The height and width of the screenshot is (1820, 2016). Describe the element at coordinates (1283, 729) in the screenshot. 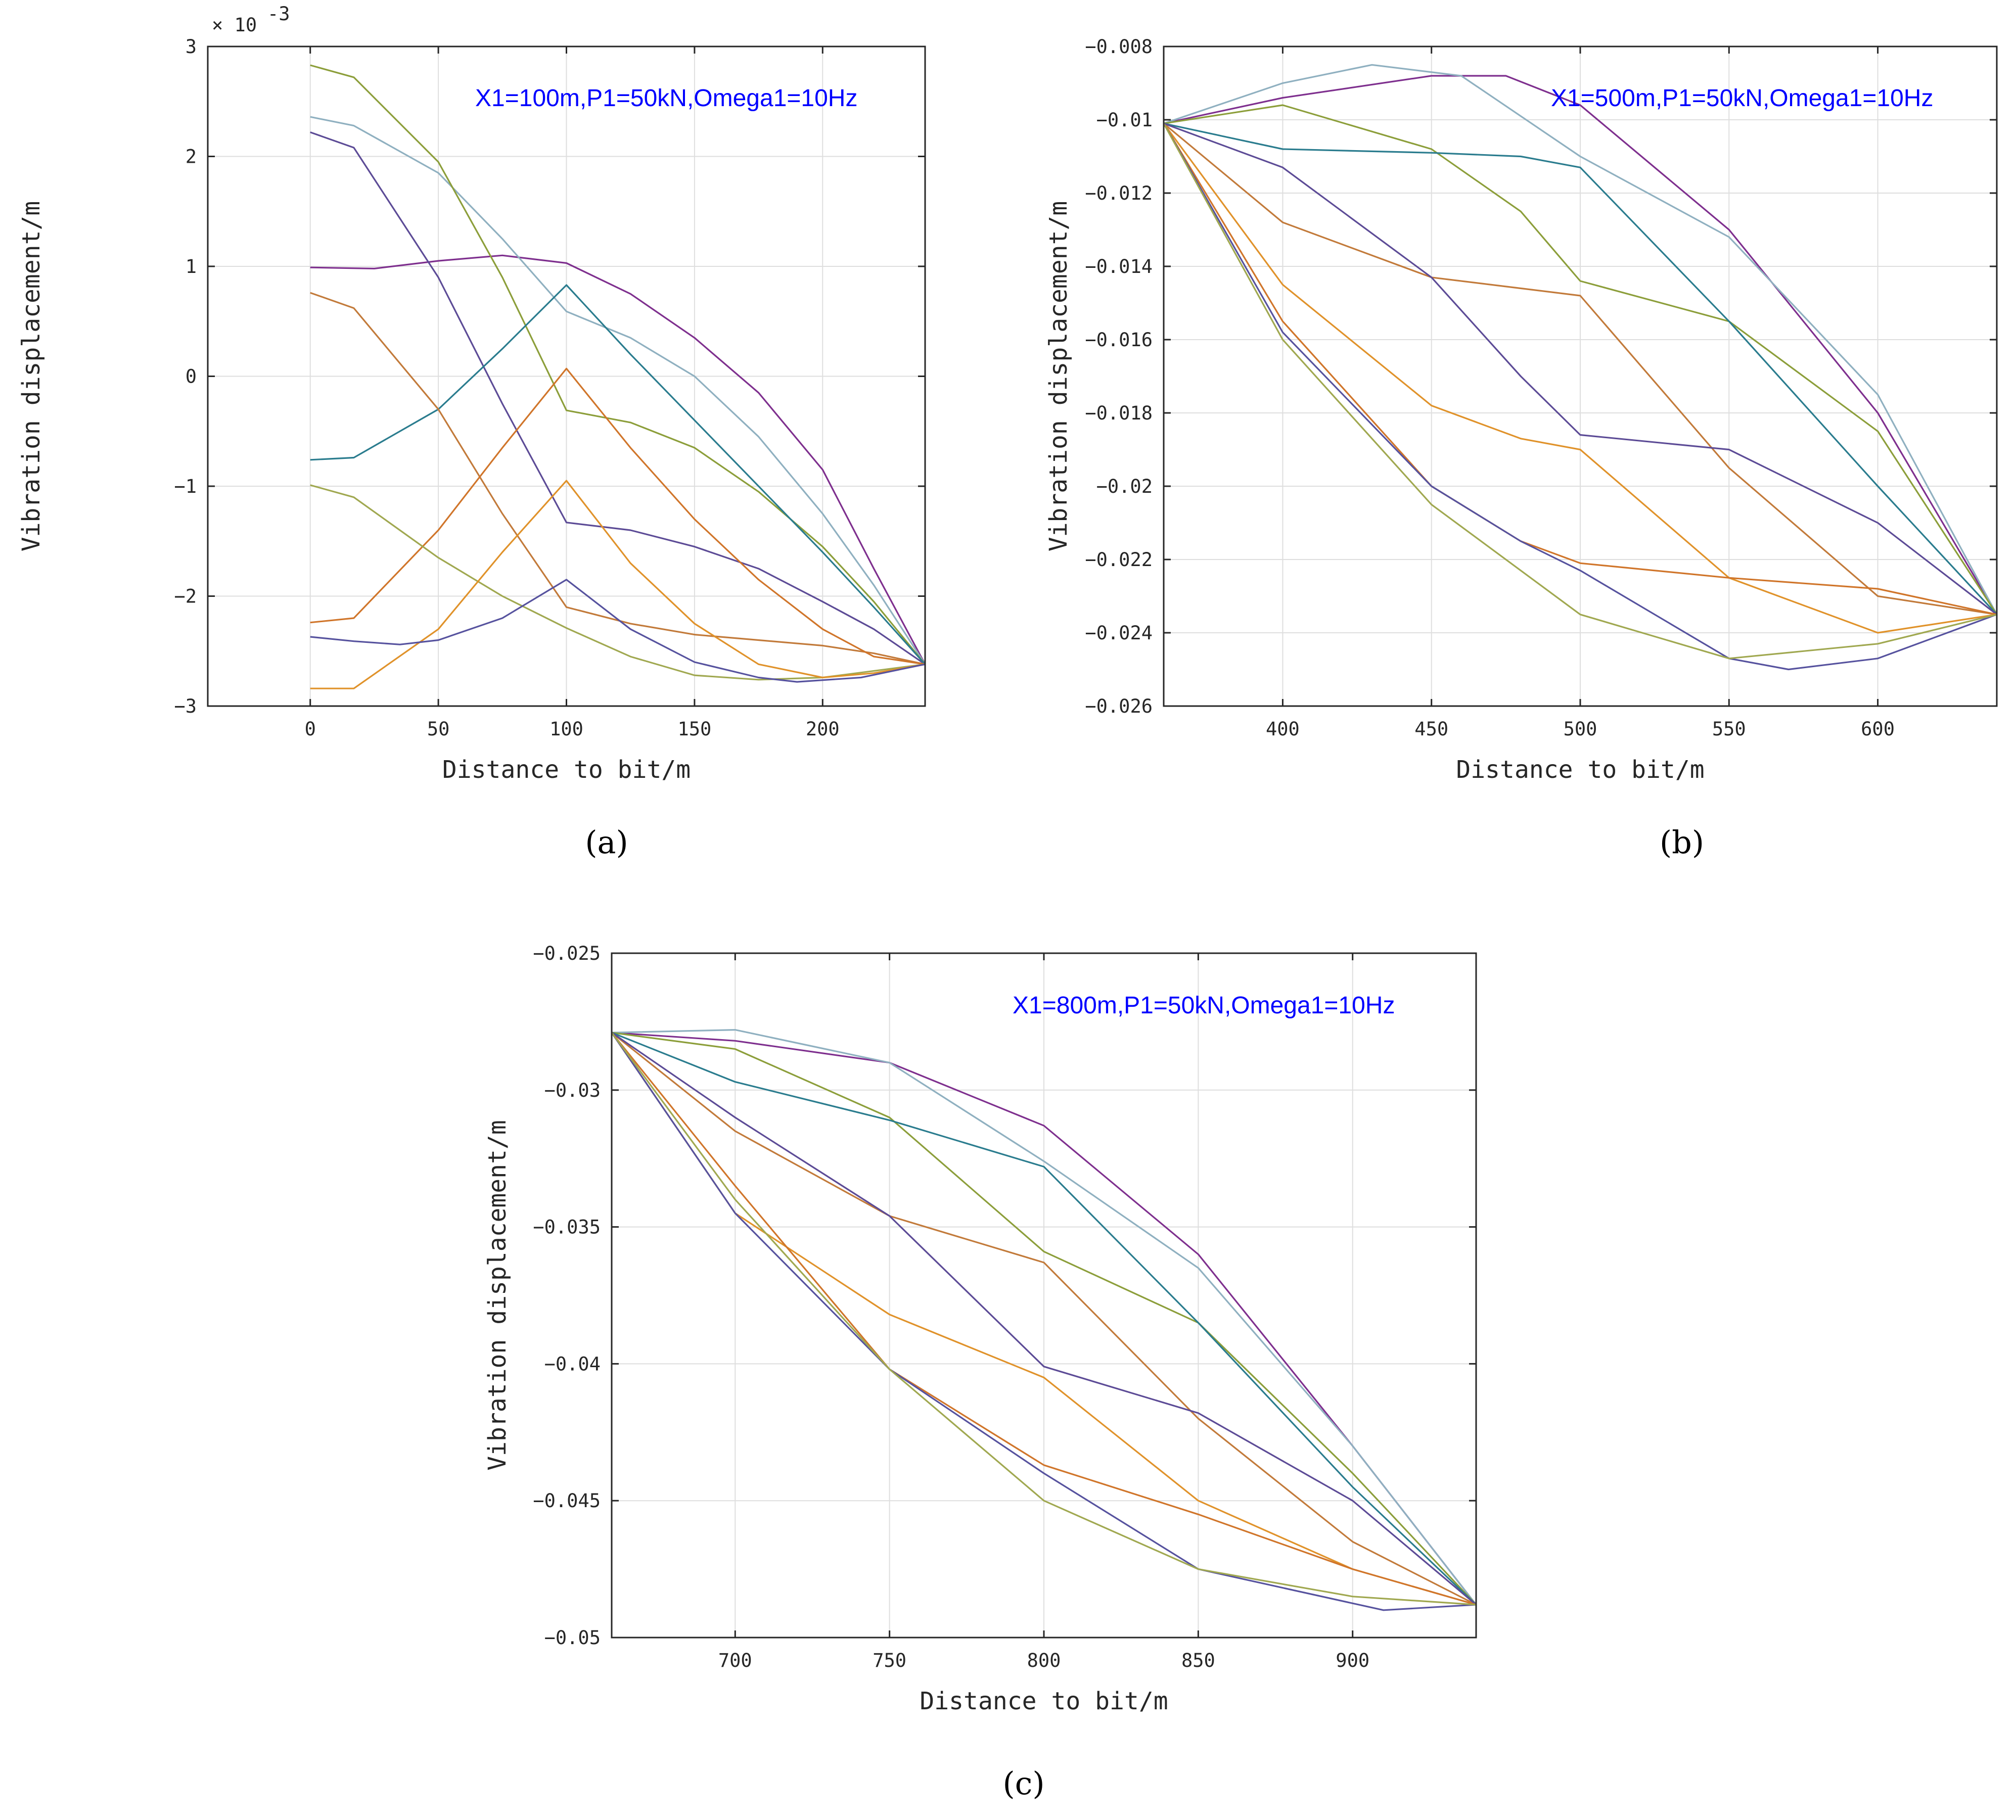

I see `x-tick-label: 400` at that location.